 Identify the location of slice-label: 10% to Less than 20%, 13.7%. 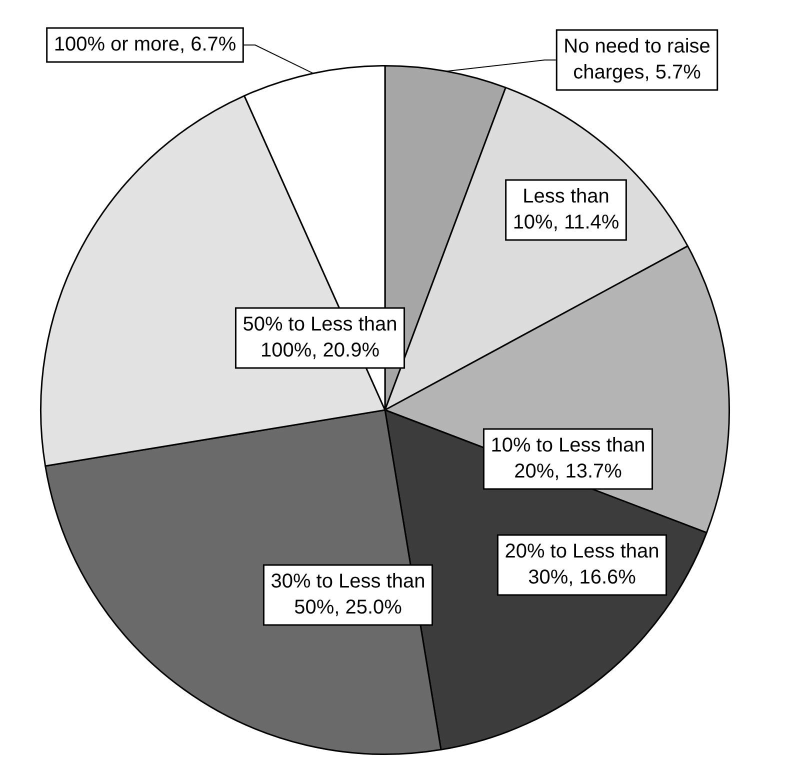
(568, 458).